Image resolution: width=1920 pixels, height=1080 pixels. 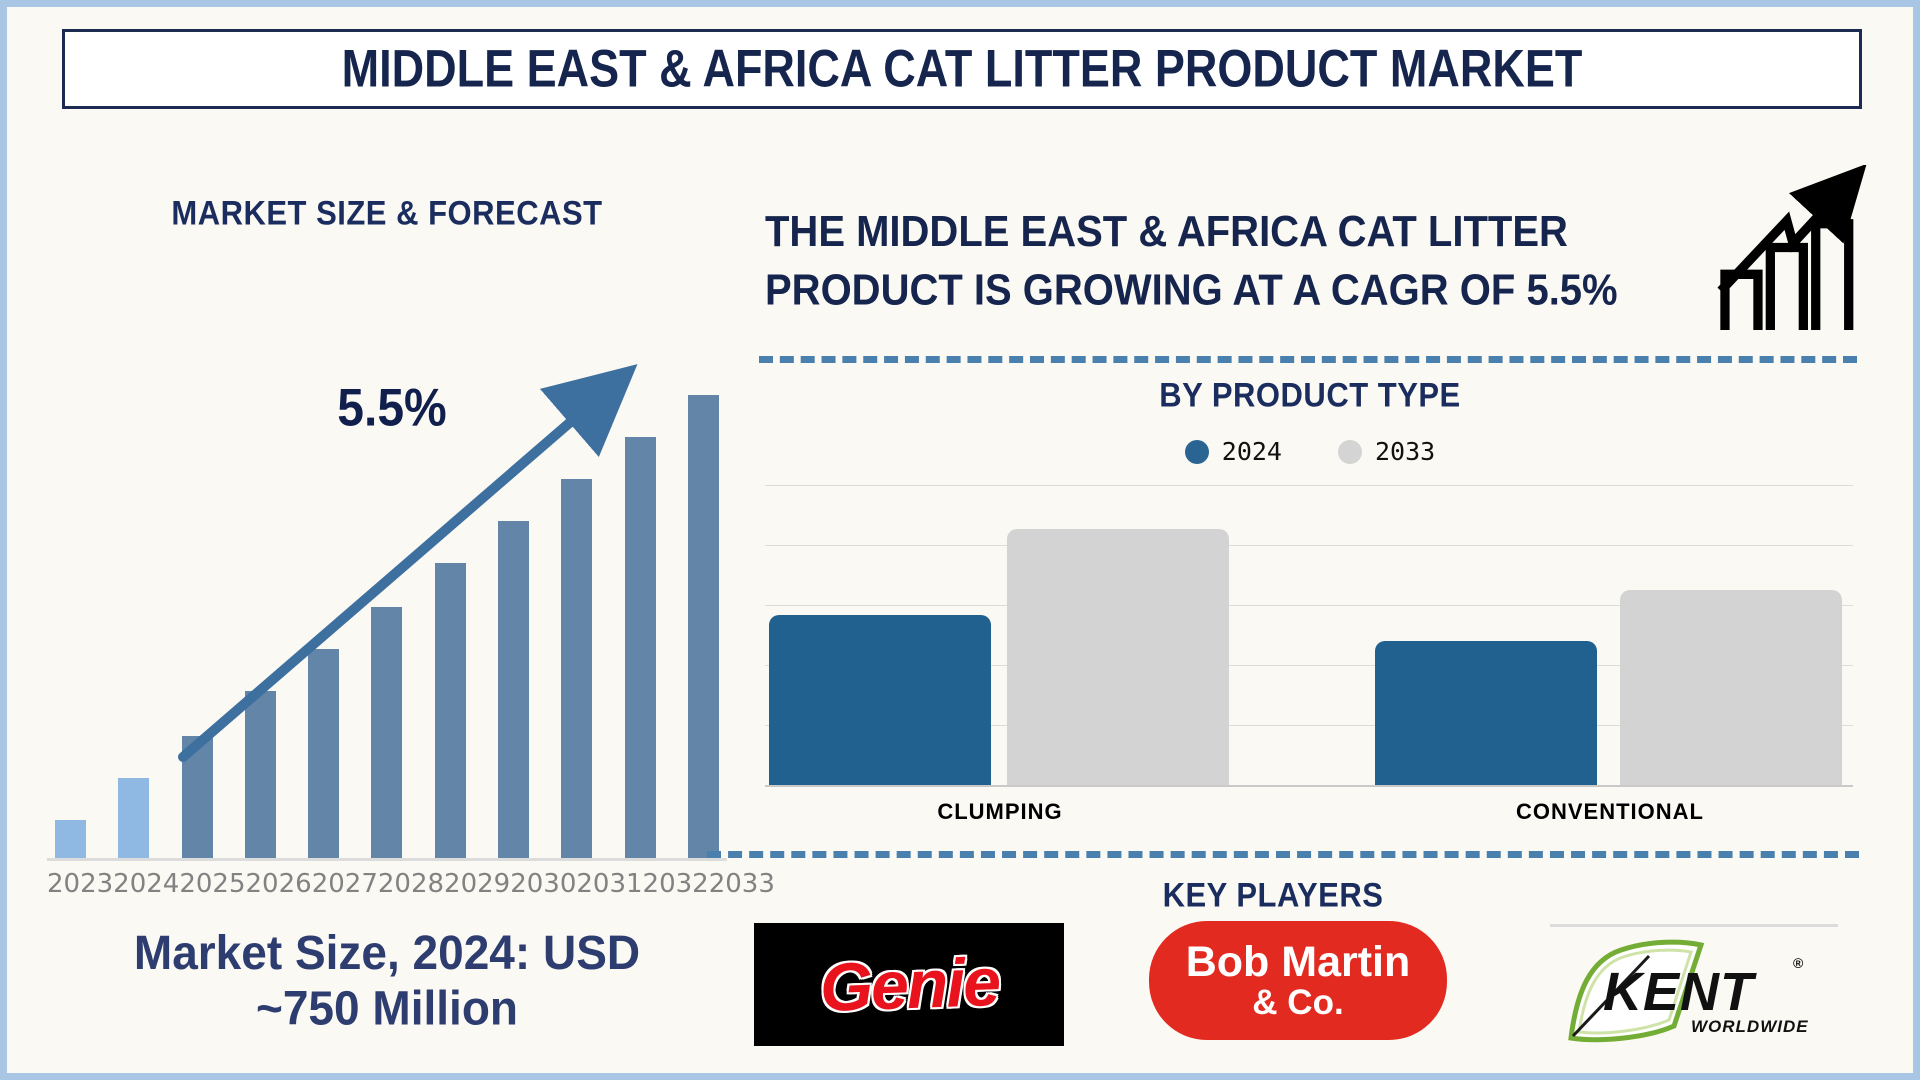 What do you see at coordinates (577, 669) in the screenshot?
I see `forecast-bar-2031` at bounding box center [577, 669].